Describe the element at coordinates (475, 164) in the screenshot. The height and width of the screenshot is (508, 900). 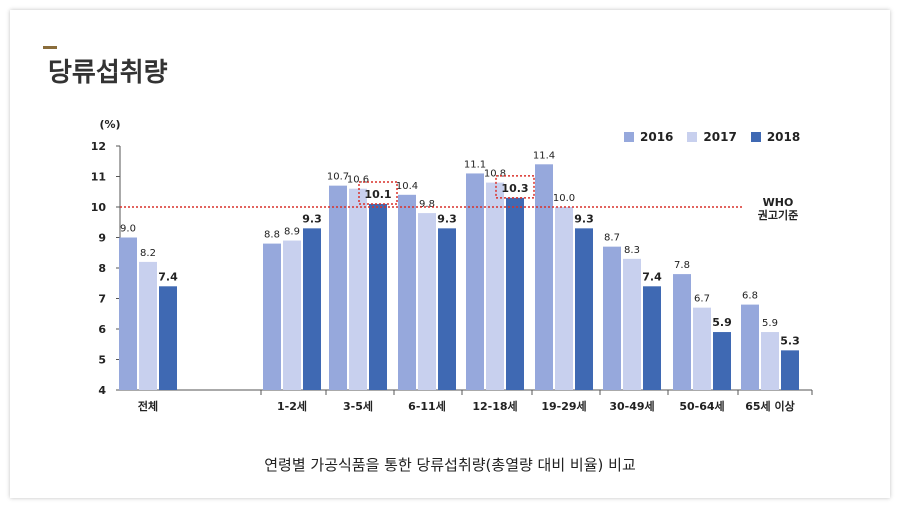
I see `data-label: 11.1` at that location.